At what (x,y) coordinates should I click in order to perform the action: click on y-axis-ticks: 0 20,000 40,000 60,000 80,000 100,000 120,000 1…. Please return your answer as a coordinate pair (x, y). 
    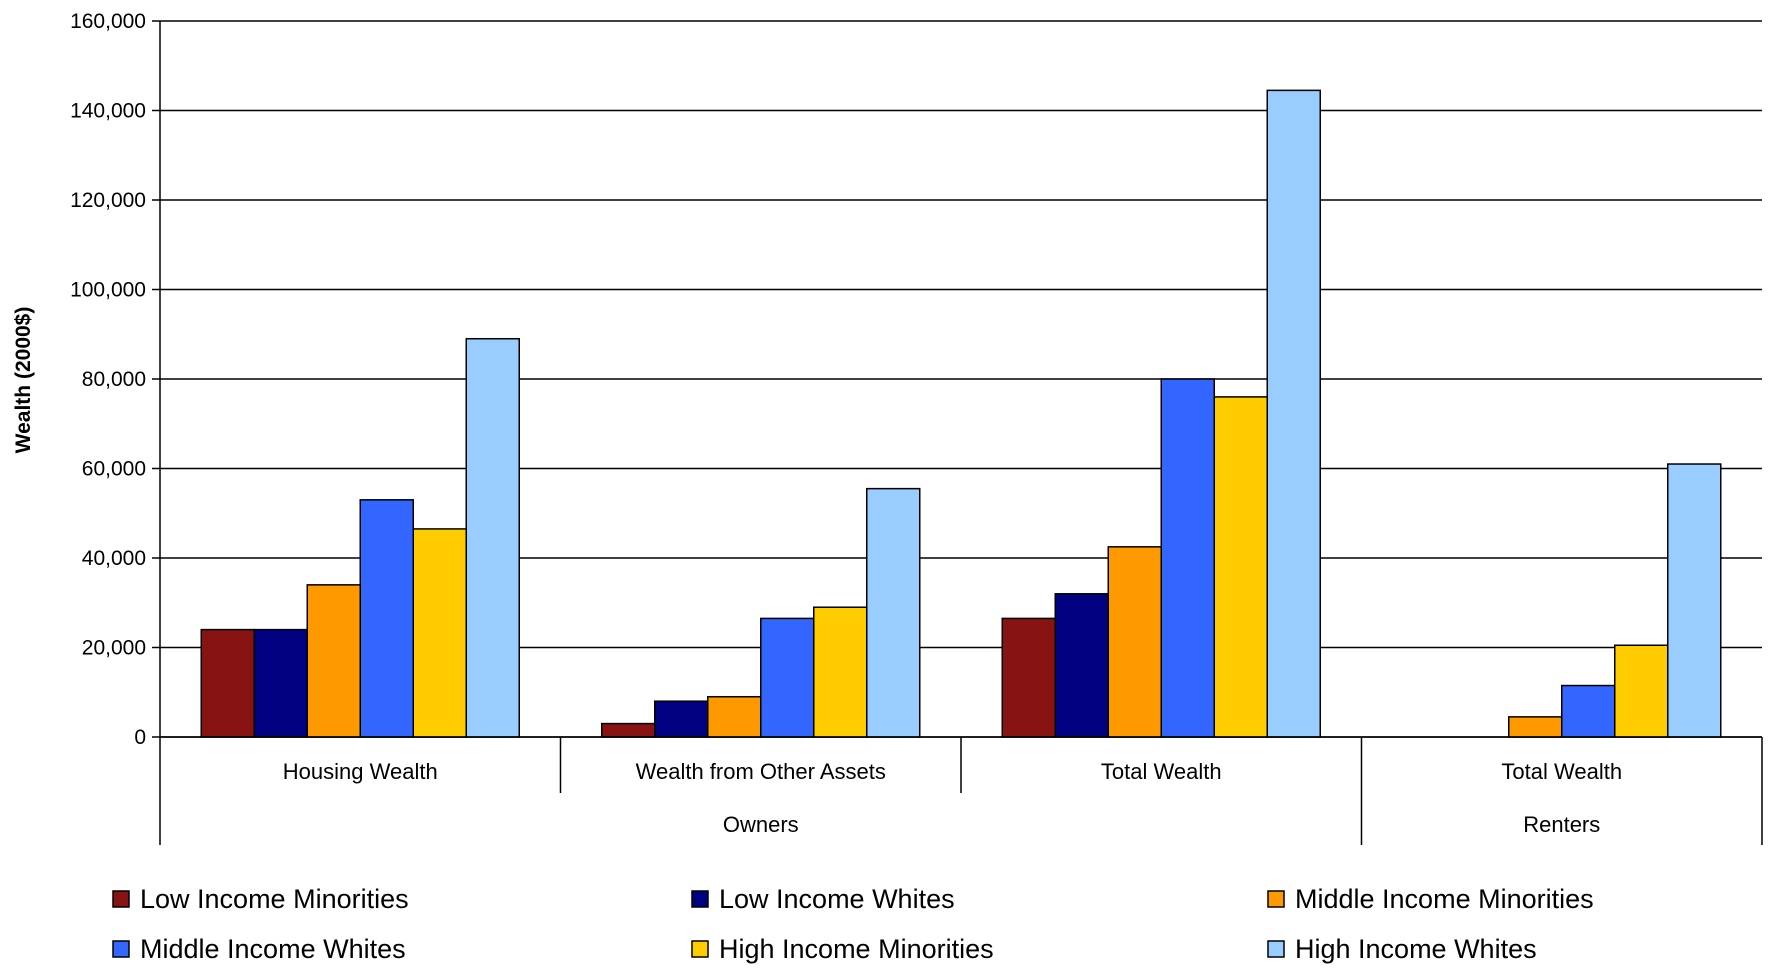
    Looking at the image, I should click on (108, 379).